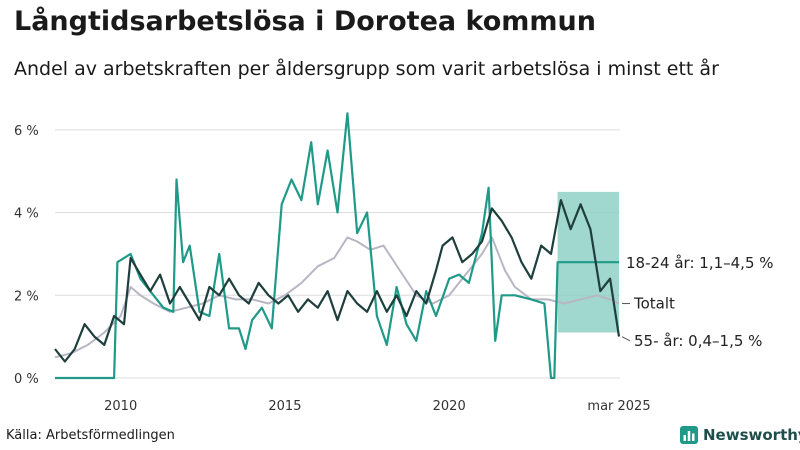  I want to click on bar-chart-icon, so click(689, 435).